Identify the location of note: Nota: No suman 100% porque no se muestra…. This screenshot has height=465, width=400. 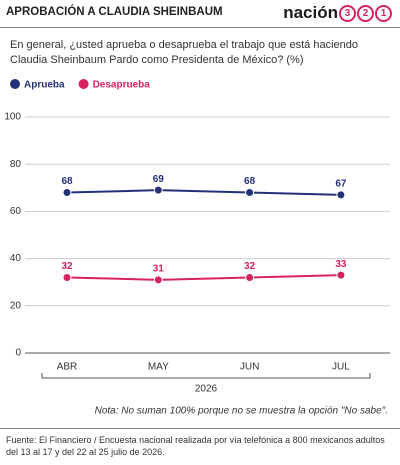
(241, 411).